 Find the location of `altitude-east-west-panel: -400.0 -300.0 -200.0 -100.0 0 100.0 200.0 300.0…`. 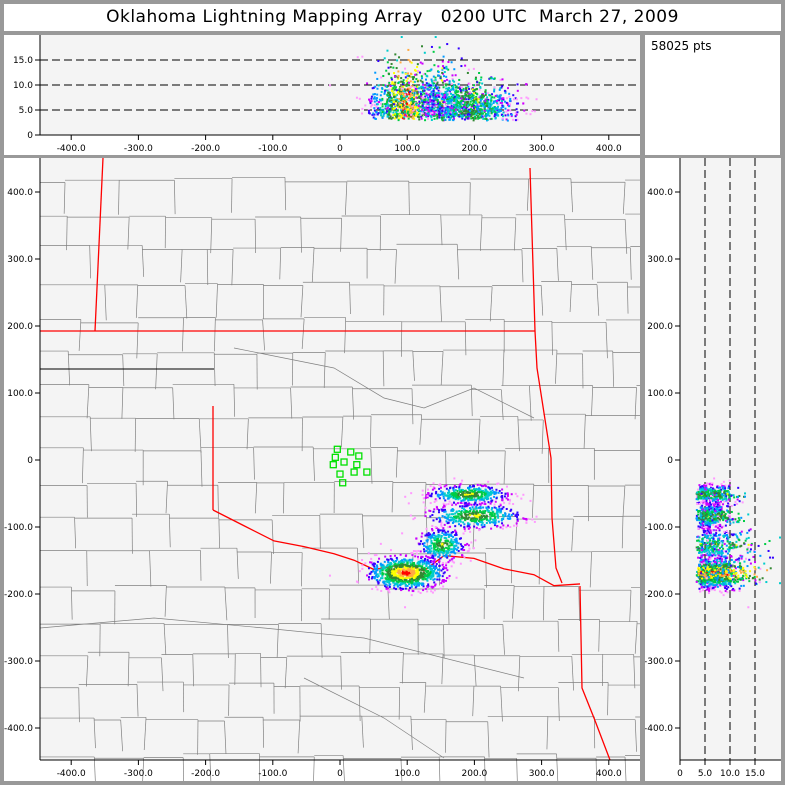

altitude-east-west-panel: -400.0 -300.0 -200.0 -100.0 0 100.0 200.0 300.0… is located at coordinates (322, 95).